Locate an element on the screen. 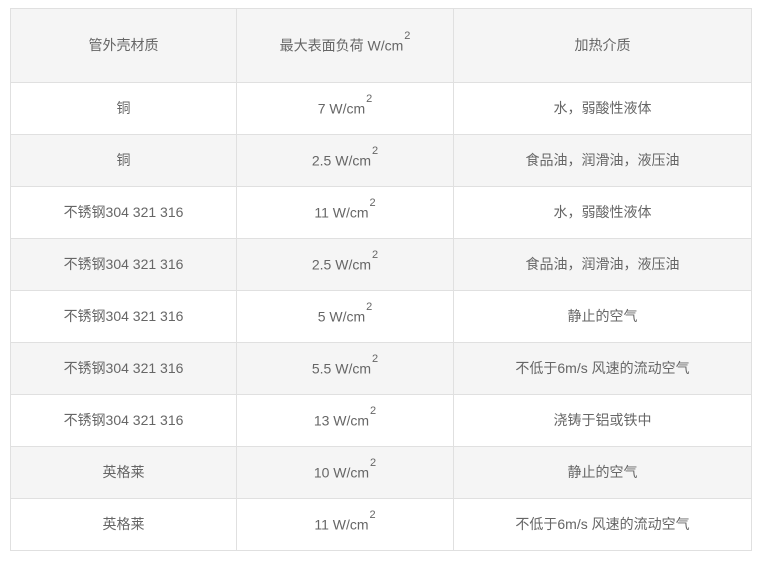 The image size is (761, 562). header-material: 管外壳材质 is located at coordinates (123, 45).